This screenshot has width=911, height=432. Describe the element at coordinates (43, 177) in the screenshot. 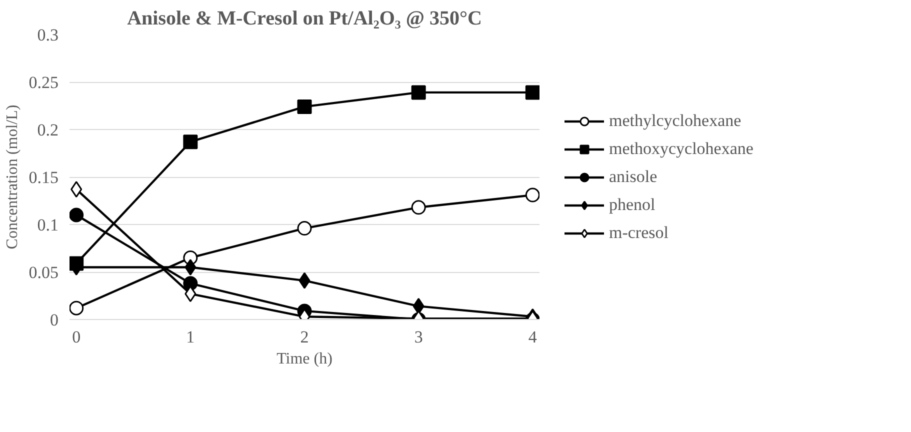

I see `y-tick-label: 0.15` at that location.